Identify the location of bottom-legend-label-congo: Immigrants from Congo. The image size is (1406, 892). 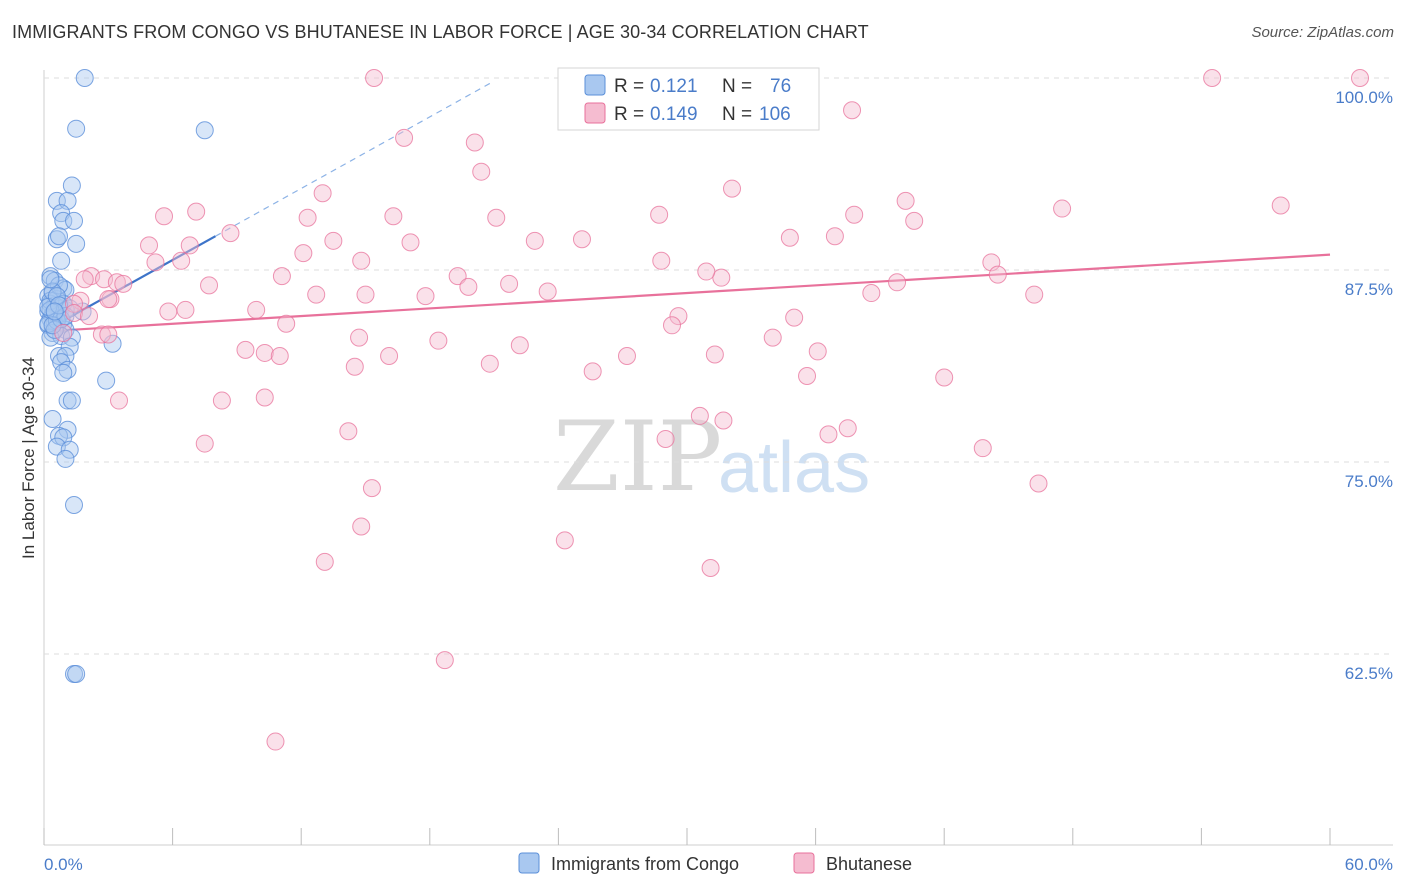
(645, 864).